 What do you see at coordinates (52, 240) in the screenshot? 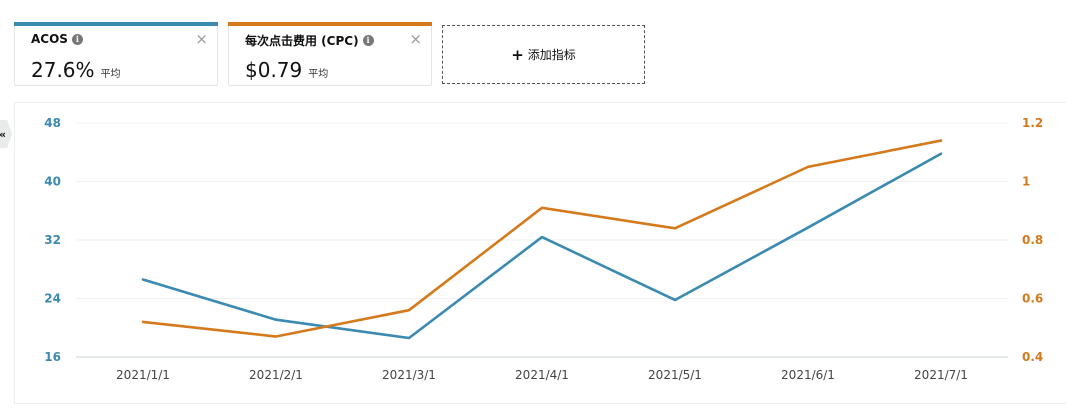
I see `y-left-tick-label: 32` at bounding box center [52, 240].